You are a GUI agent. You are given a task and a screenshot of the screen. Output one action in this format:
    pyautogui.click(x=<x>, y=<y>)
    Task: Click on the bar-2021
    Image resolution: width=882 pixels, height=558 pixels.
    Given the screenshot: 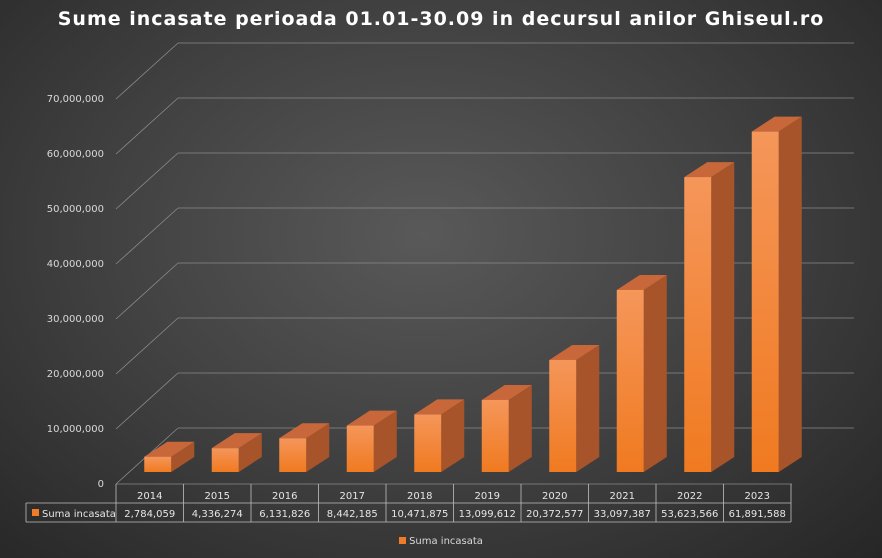 What is the action you would take?
    pyautogui.click(x=641, y=373)
    